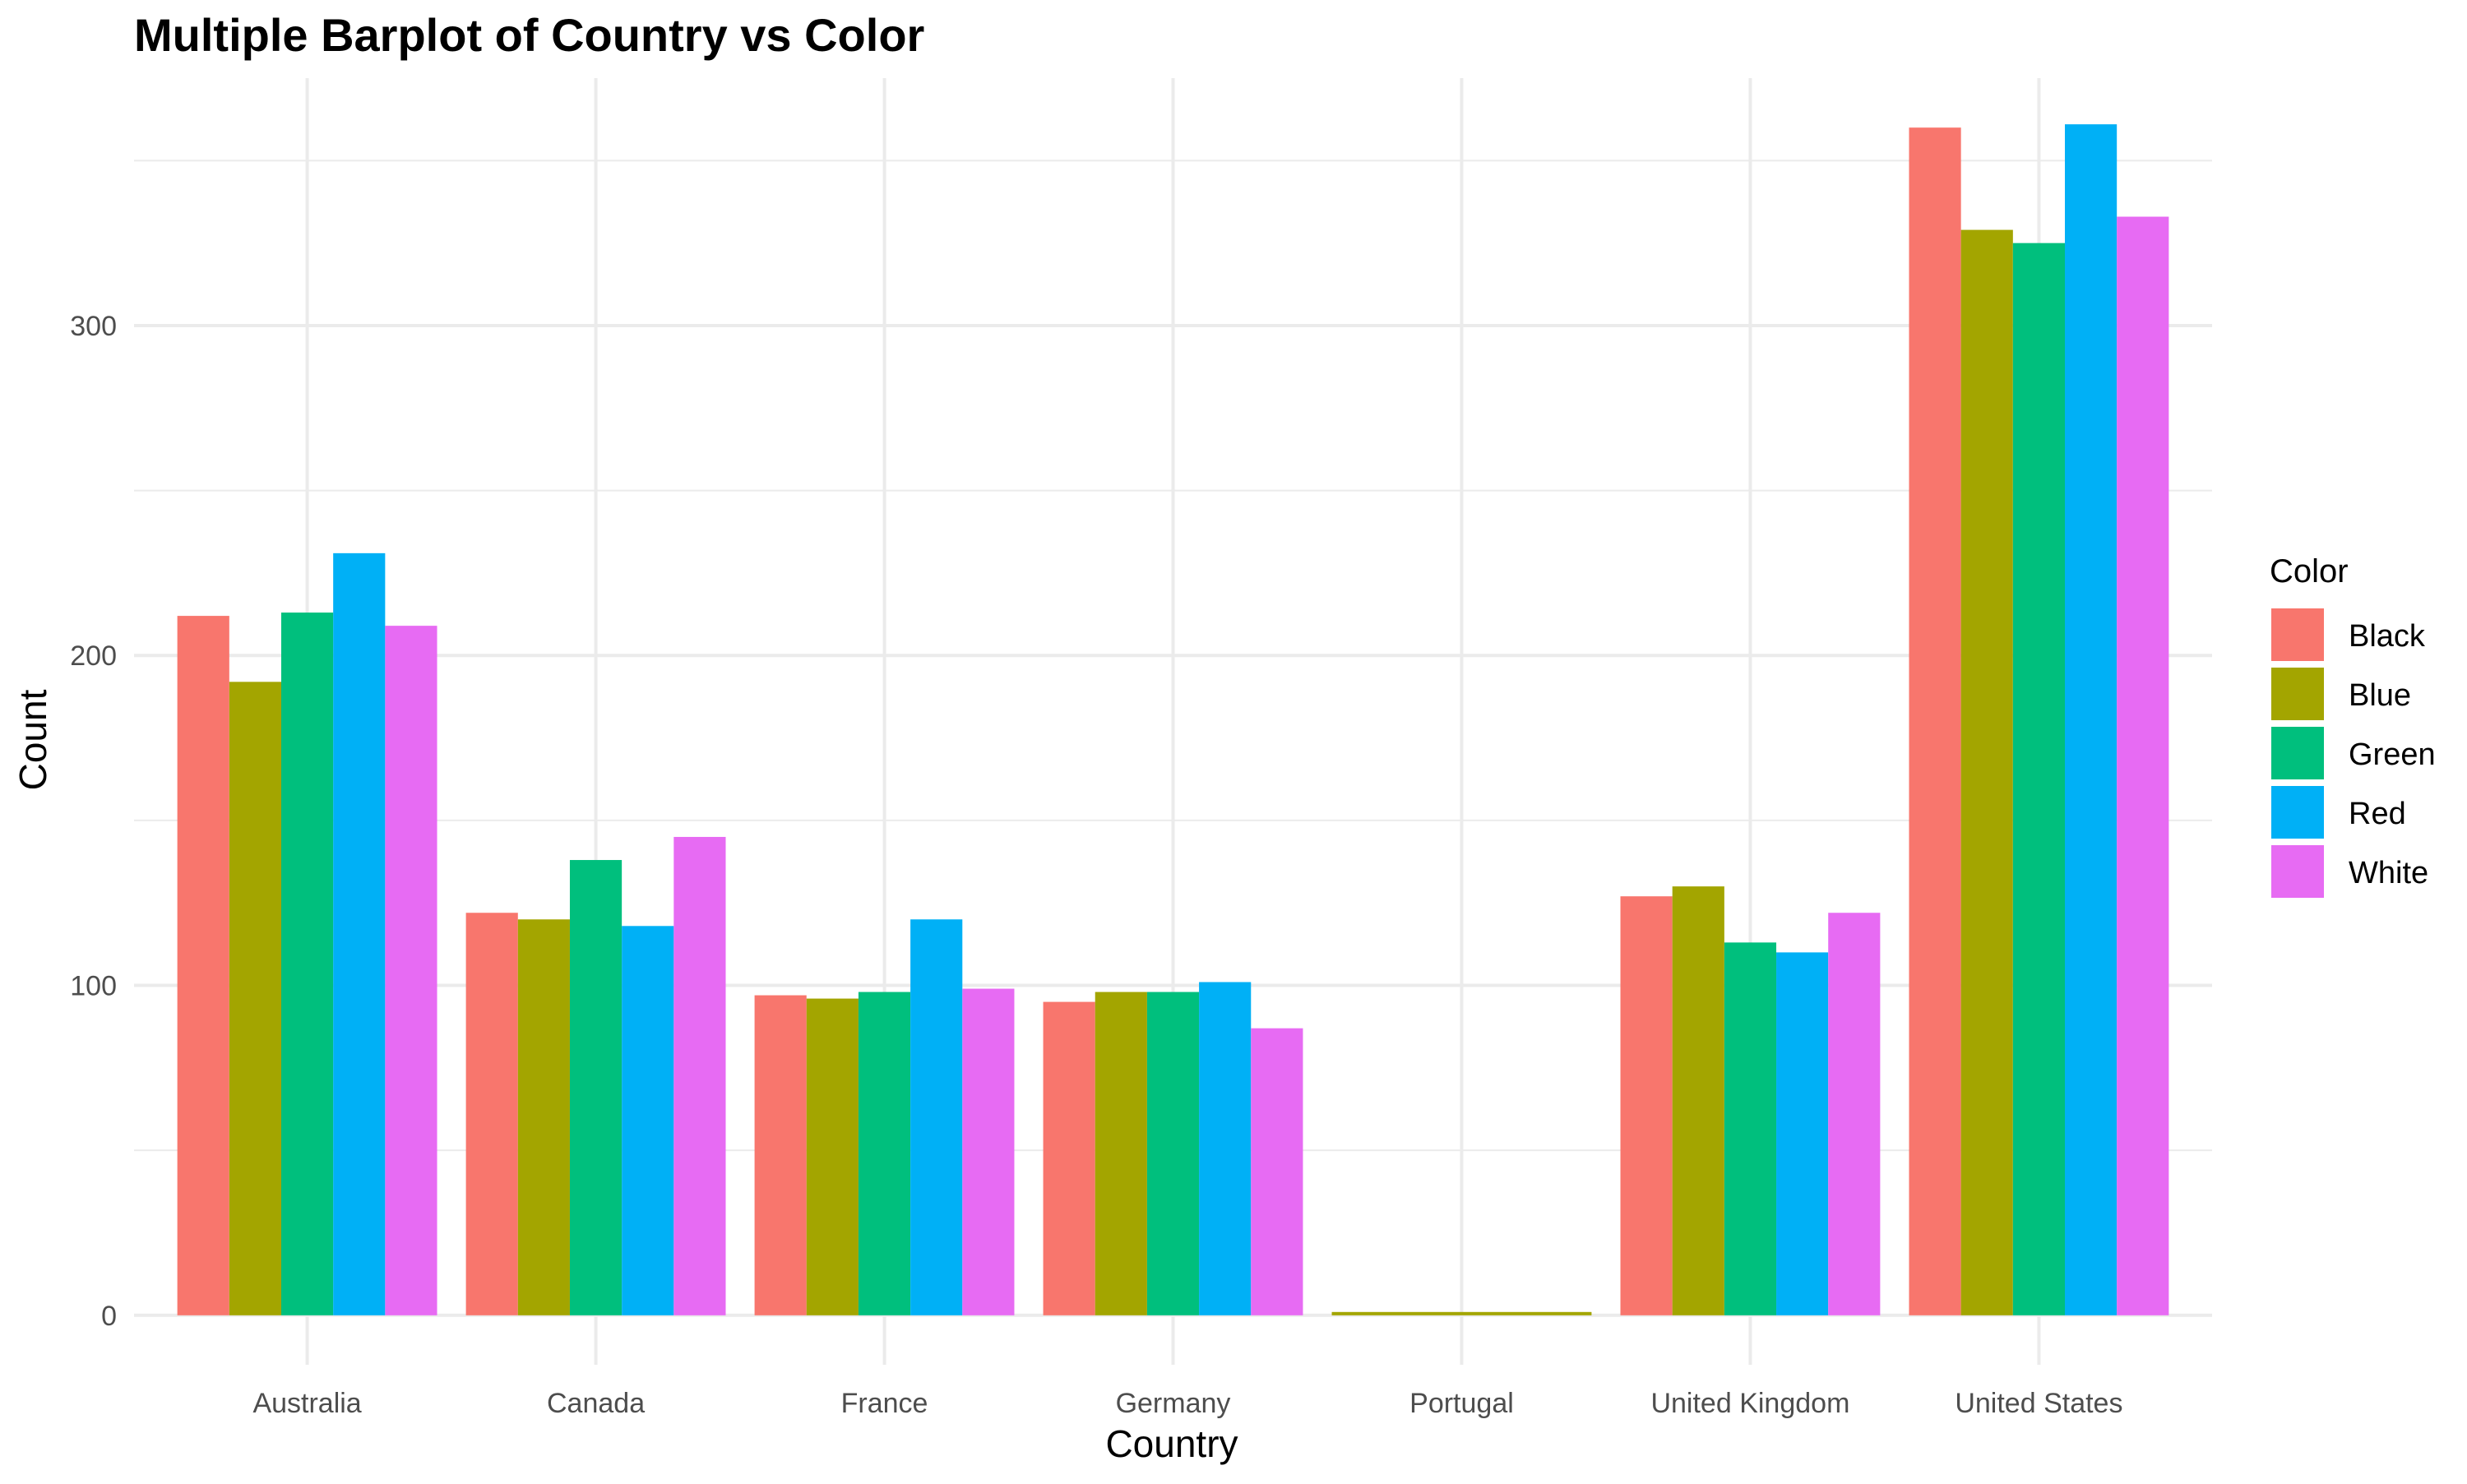  What do you see at coordinates (1069, 1158) in the screenshot?
I see `bar-germany-black` at bounding box center [1069, 1158].